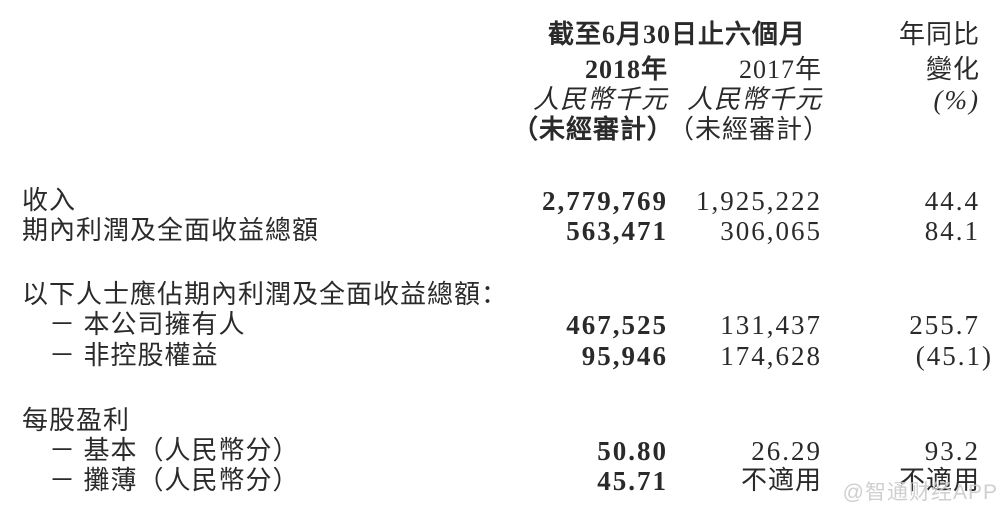 Image resolution: width=1006 pixels, height=508 pixels. Describe the element at coordinates (503, 201) in the screenshot. I see `row-revenue: 收入 2,779,769 1,925,222 44.4` at that location.